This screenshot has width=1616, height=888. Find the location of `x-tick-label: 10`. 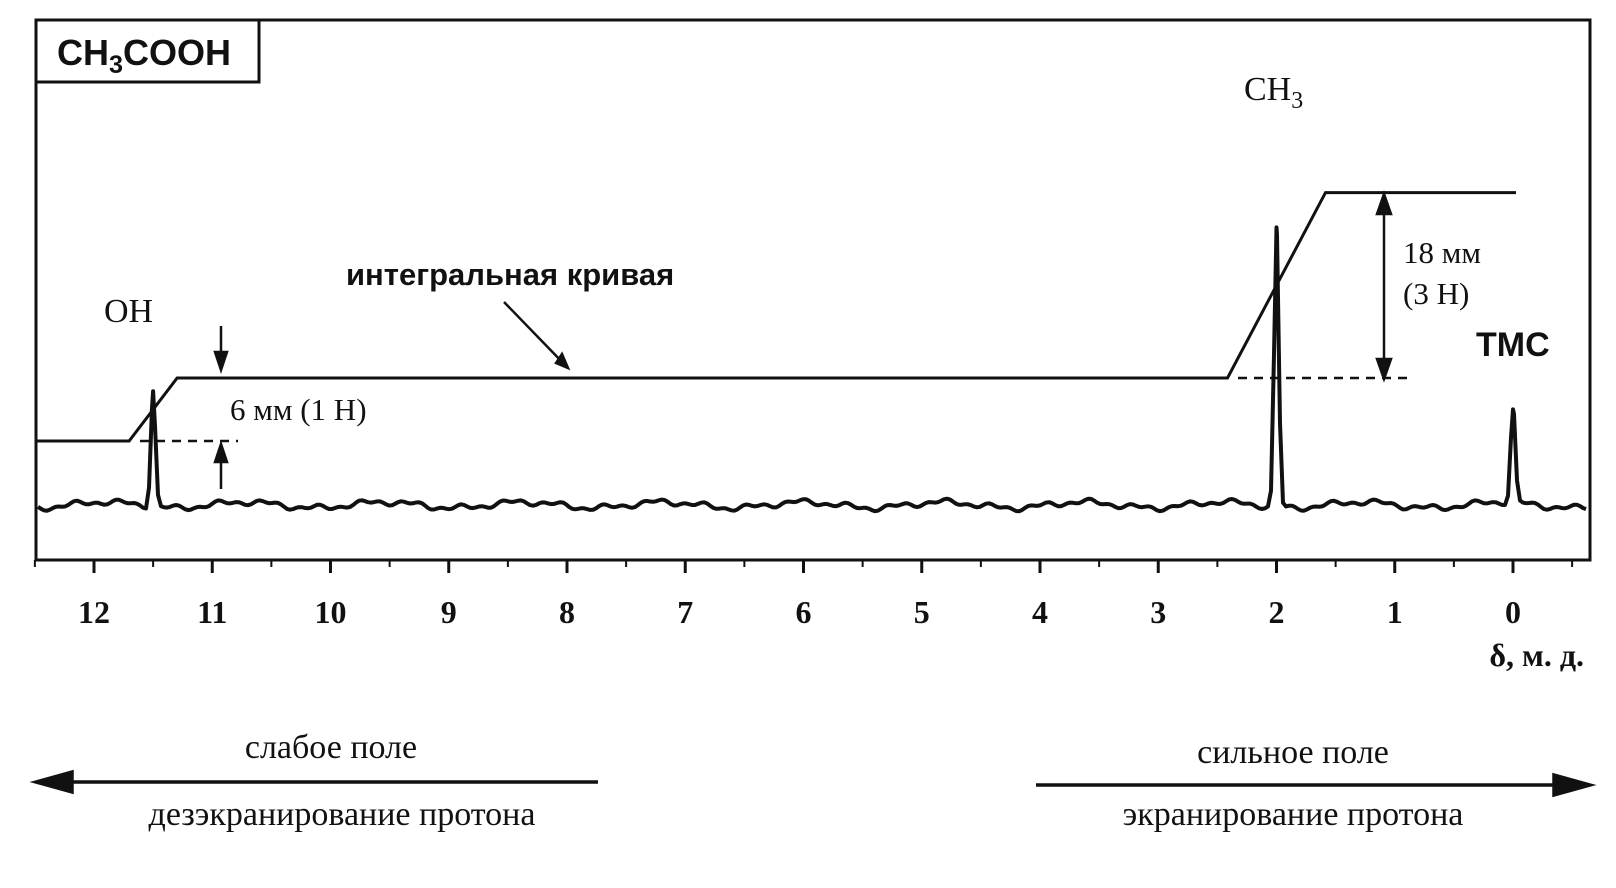

x-tick-label: 10 is located at coordinates (331, 612).